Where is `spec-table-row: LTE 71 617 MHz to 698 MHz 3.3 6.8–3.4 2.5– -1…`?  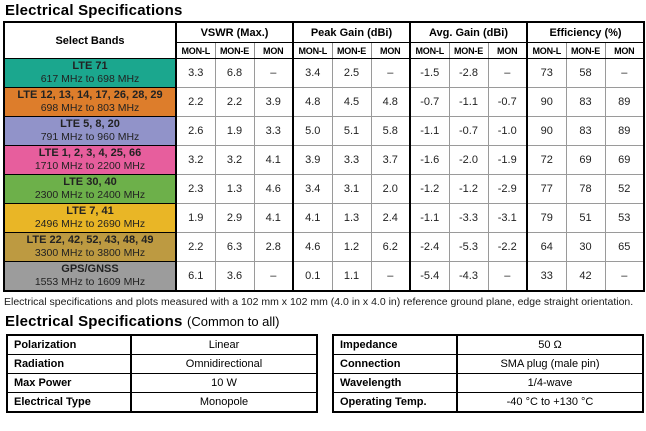
spec-table-row: LTE 71 617 MHz to 698 MHz 3.3 6.8–3.4 2.5– -1… is located at coordinates (324, 73).